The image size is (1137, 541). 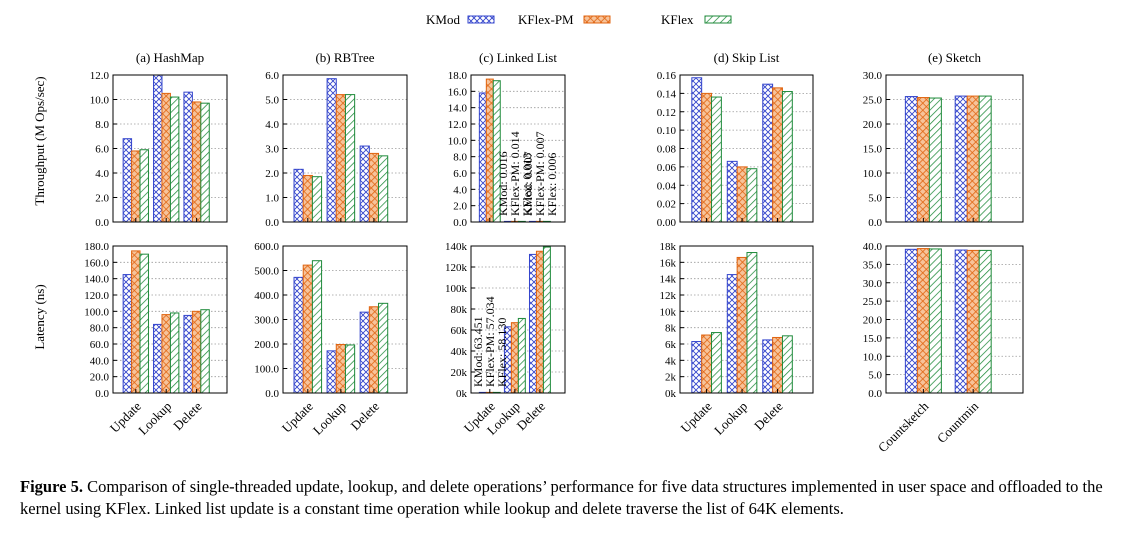 What do you see at coordinates (459, 331) in the screenshot?
I see `y-tick-label: 60k` at bounding box center [459, 331].